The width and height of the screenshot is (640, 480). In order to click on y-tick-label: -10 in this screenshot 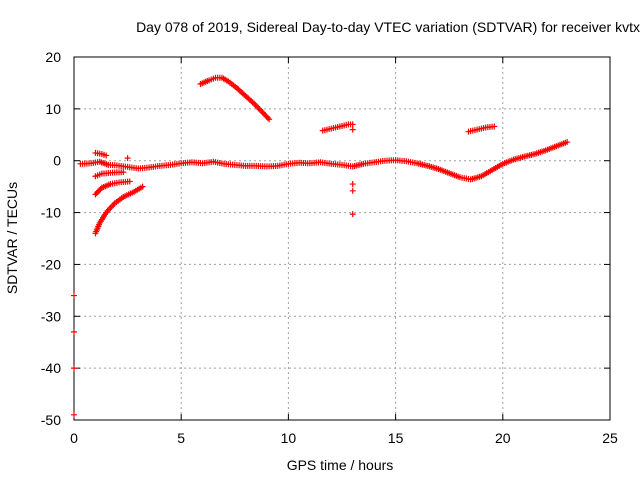, I will do `click(51, 213)`.